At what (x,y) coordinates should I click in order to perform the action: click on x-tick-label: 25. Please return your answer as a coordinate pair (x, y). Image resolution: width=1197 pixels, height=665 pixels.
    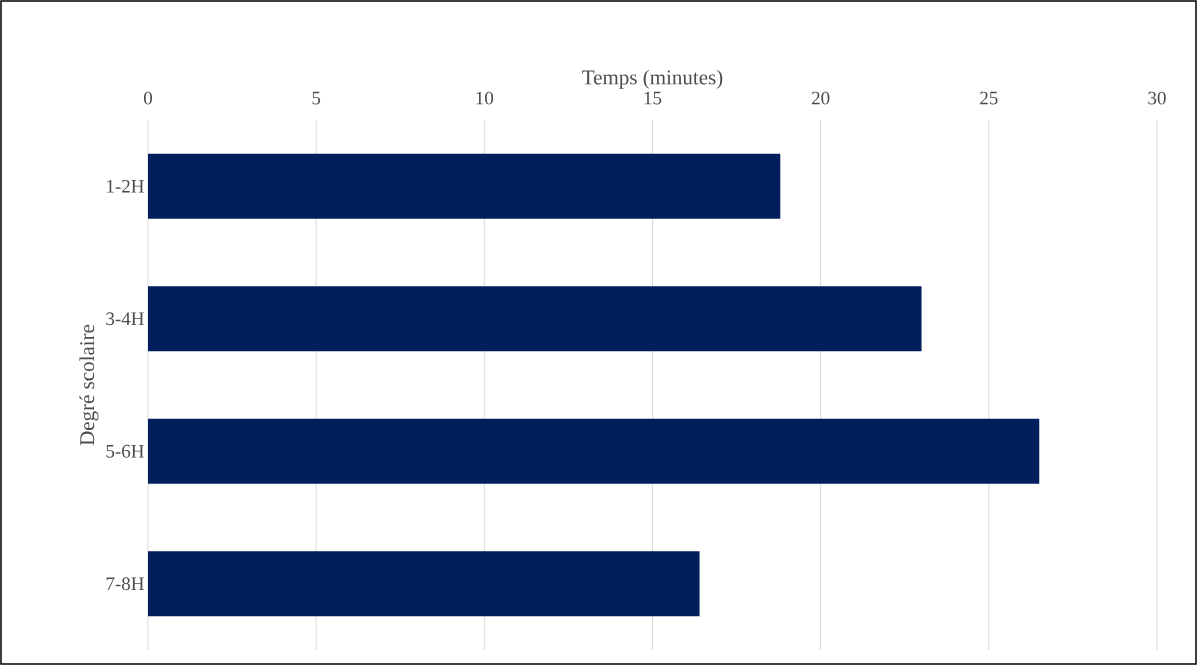
    Looking at the image, I should click on (989, 98).